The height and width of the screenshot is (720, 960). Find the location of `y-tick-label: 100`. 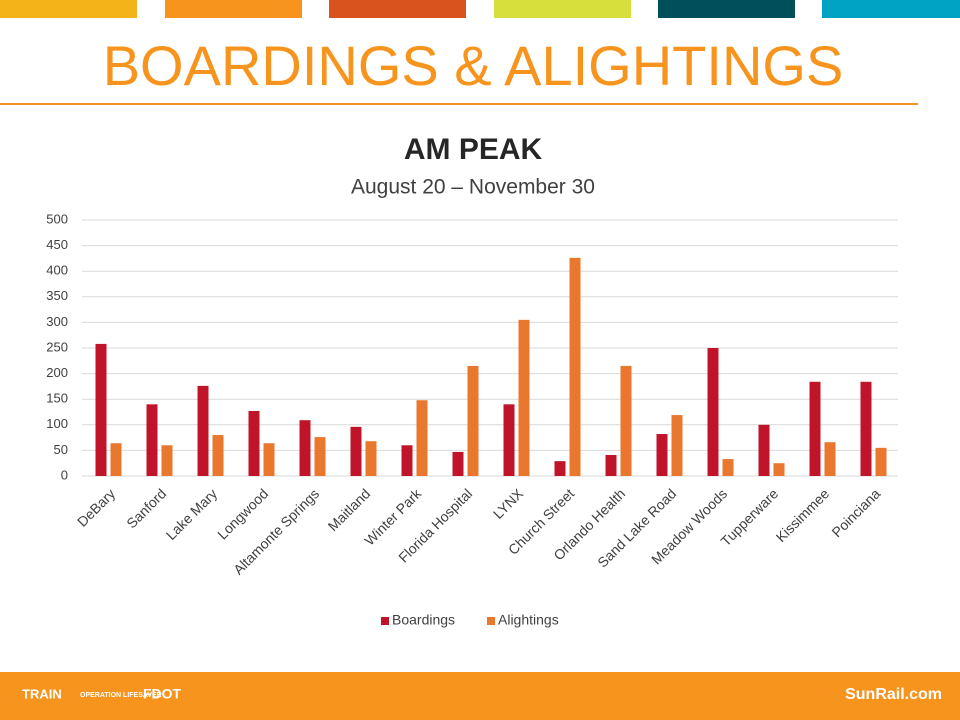

y-tick-label: 100 is located at coordinates (57, 423).